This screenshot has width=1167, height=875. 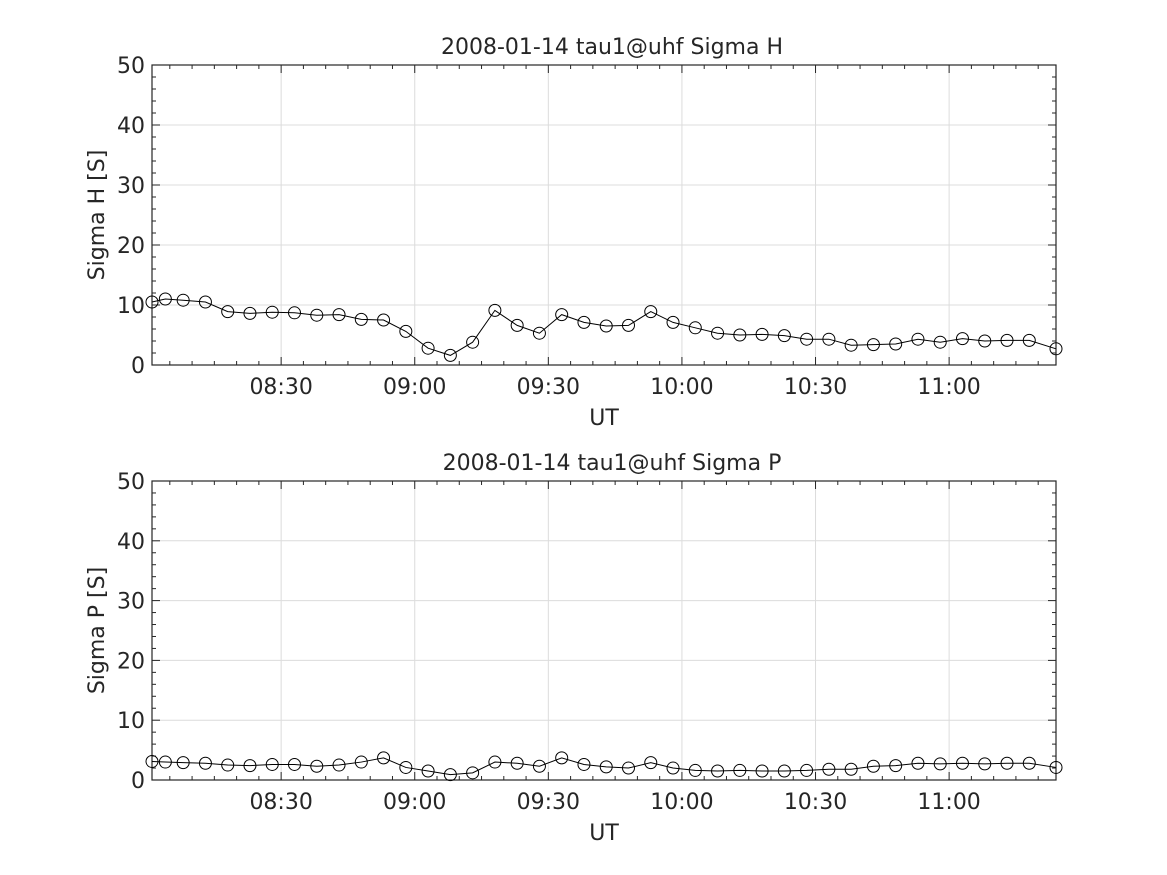 I want to click on sigma-p-y-axis-label: Sigma P [S], so click(x=97, y=630).